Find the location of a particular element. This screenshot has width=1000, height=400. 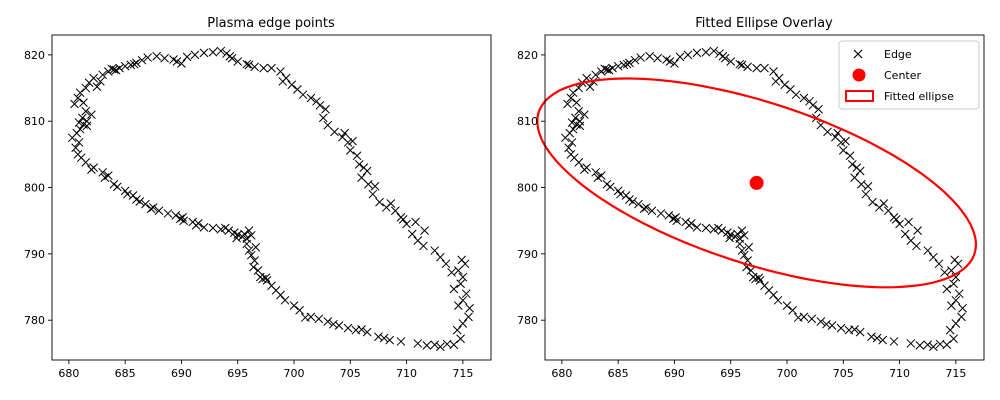

y-tick-label: 820 is located at coordinates (527, 55).